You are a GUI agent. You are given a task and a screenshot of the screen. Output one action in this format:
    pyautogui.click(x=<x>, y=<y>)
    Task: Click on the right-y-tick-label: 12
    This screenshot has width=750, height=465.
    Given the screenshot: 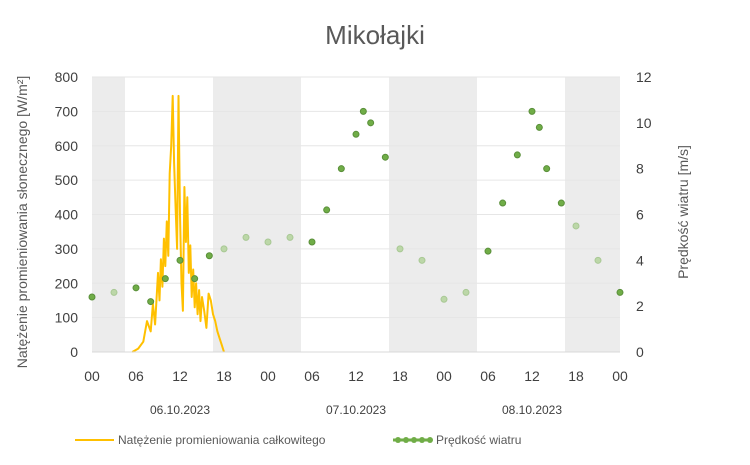 What is the action you would take?
    pyautogui.click(x=644, y=77)
    